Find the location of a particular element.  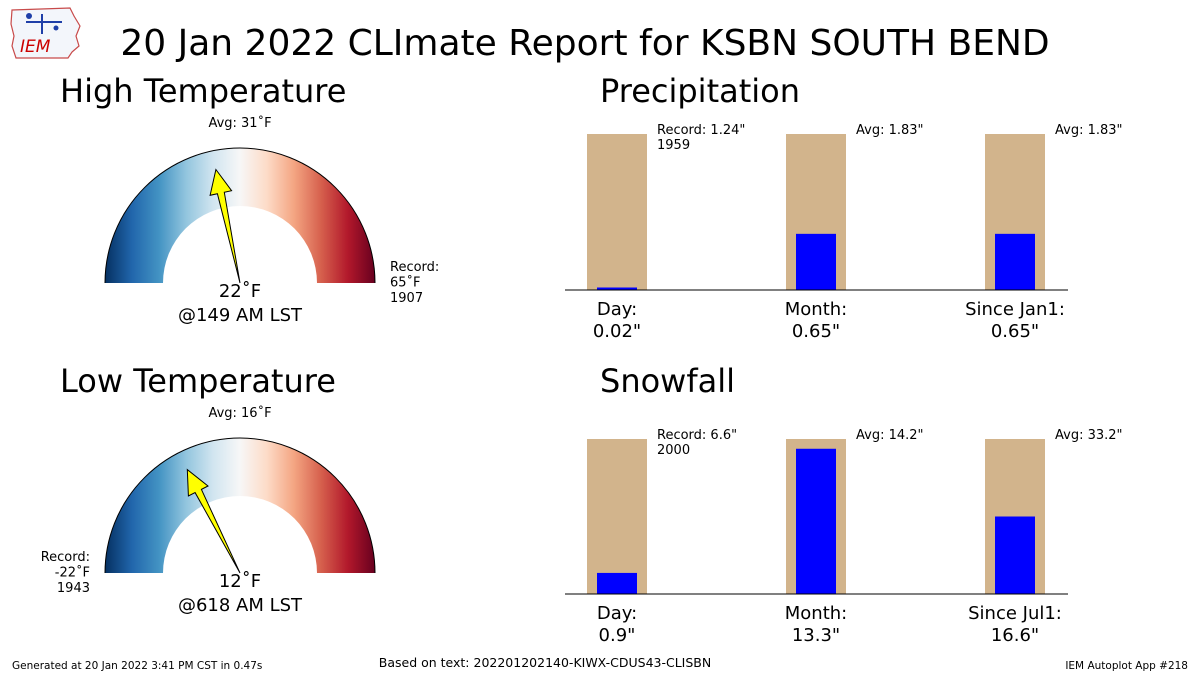

bar-annotation: Avg: 33.2" is located at coordinates (1089, 435).